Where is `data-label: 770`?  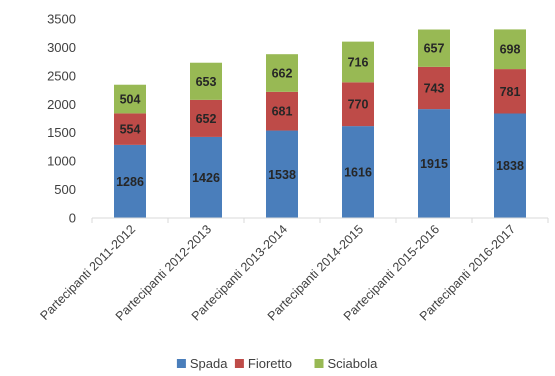
data-label: 770 is located at coordinates (358, 105).